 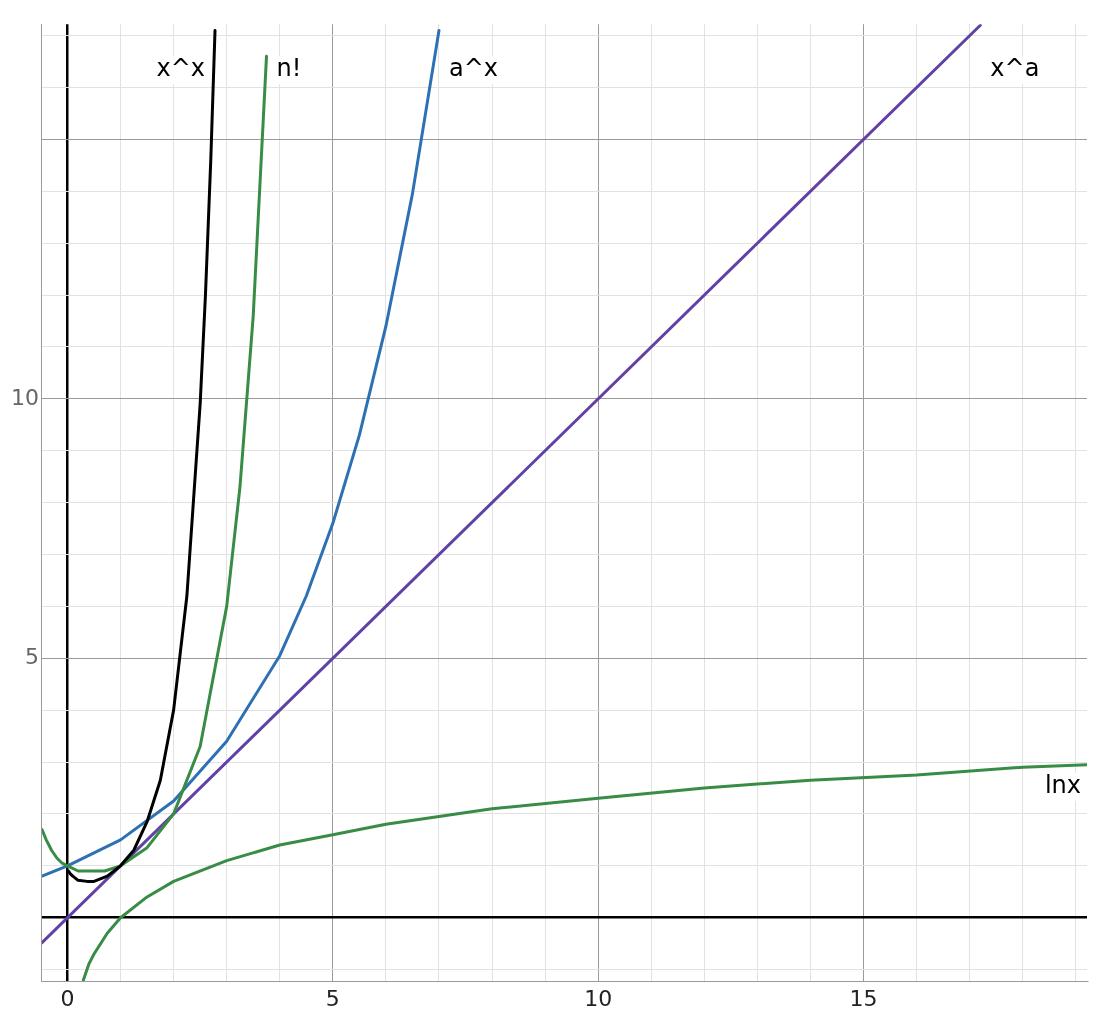 I want to click on x-tick-label: 0, so click(x=67, y=998).